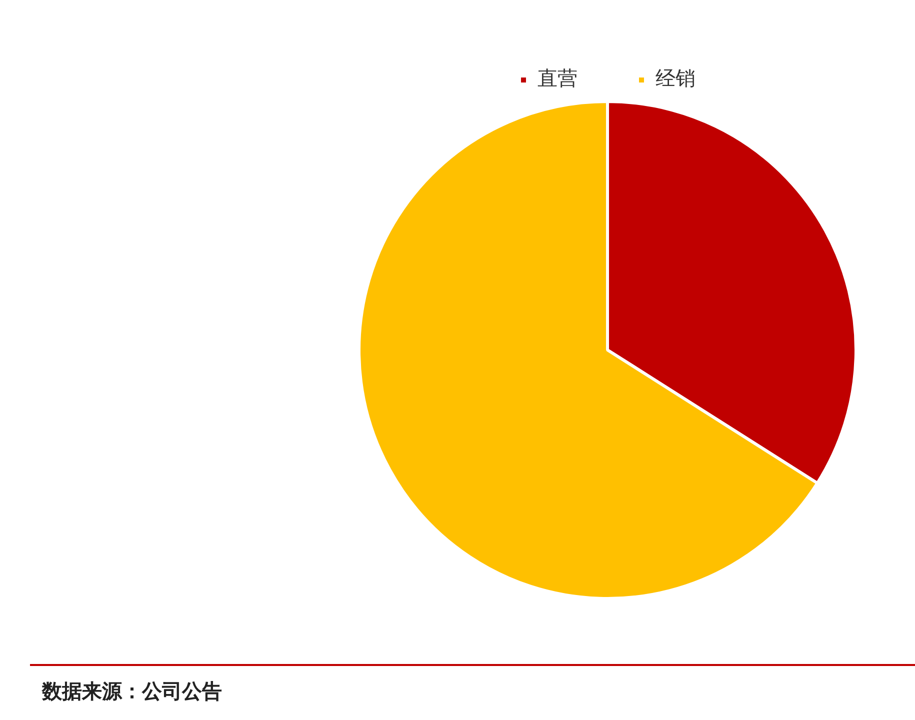 This screenshot has height=720, width=915. Describe the element at coordinates (558, 78) in the screenshot. I see `legend-label: 直营` at that location.